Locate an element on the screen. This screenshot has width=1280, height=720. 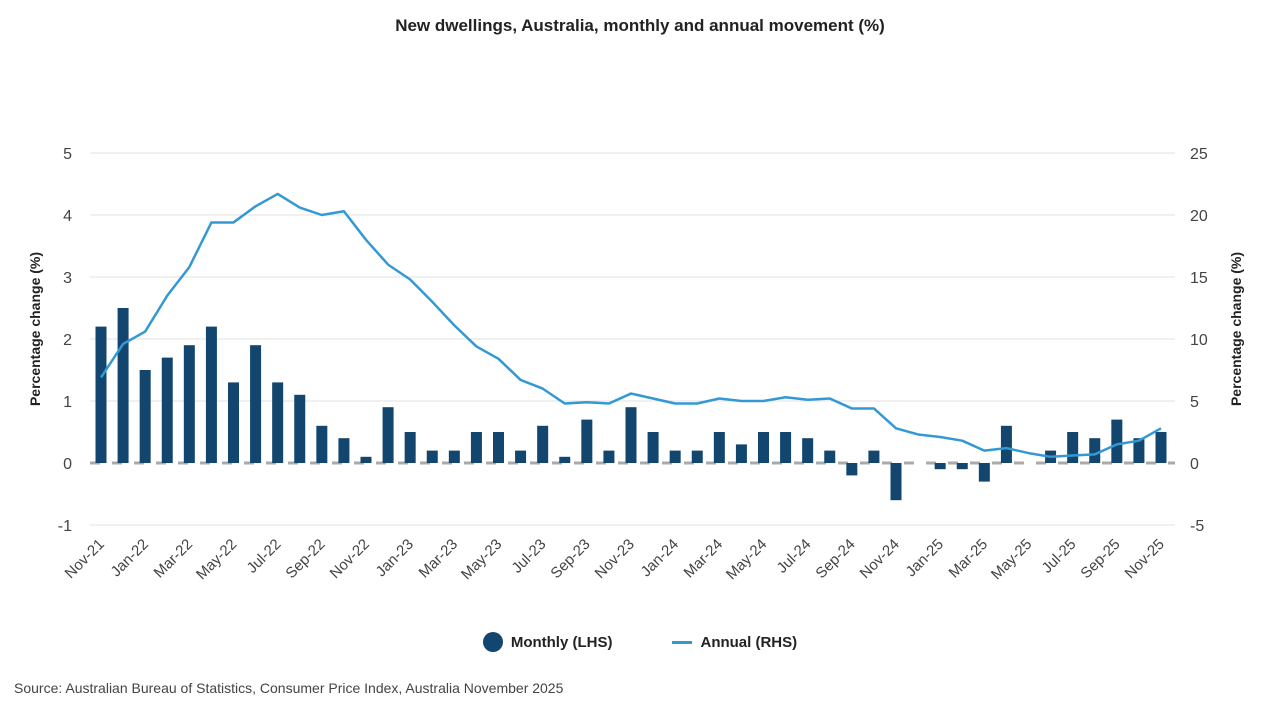
legend-item-monthly: Monthly (LHS) is located at coordinates (547, 642).